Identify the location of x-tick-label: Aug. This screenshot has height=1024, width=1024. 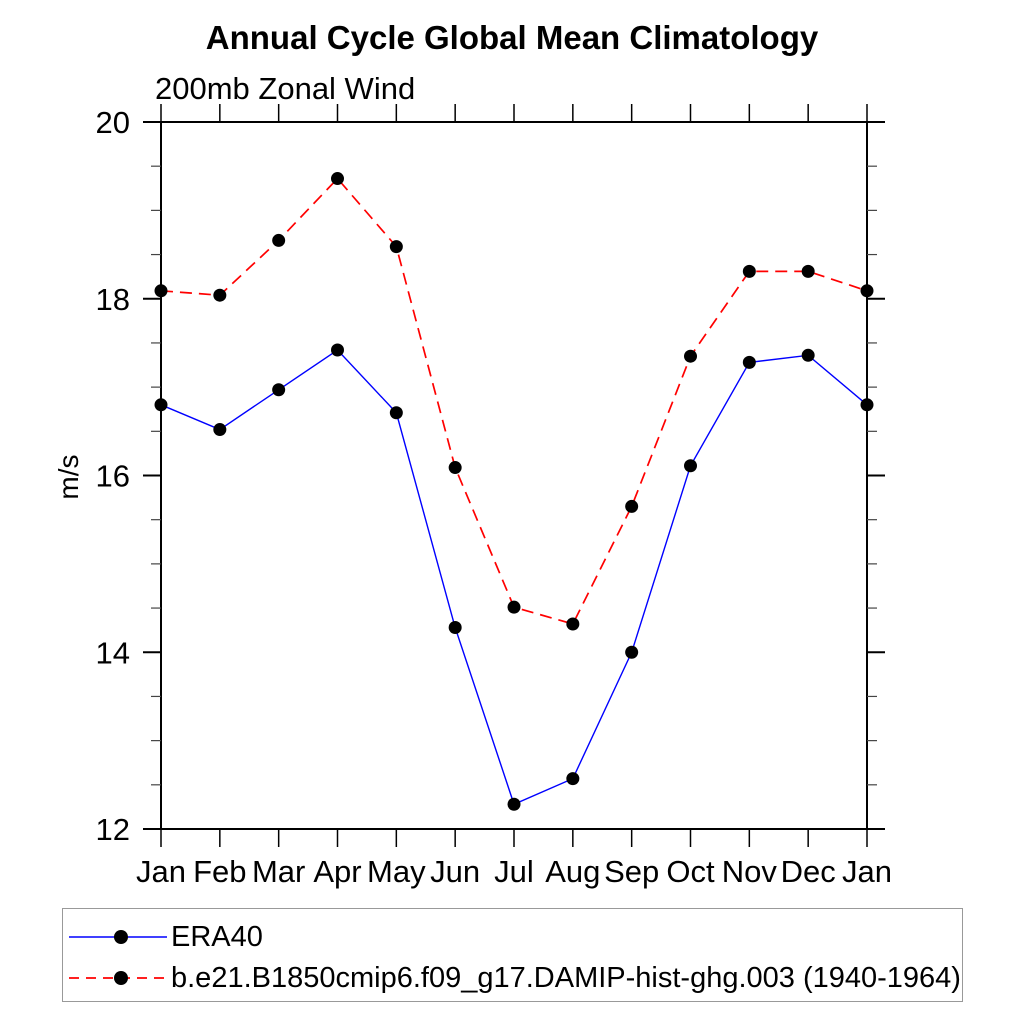
(572, 871).